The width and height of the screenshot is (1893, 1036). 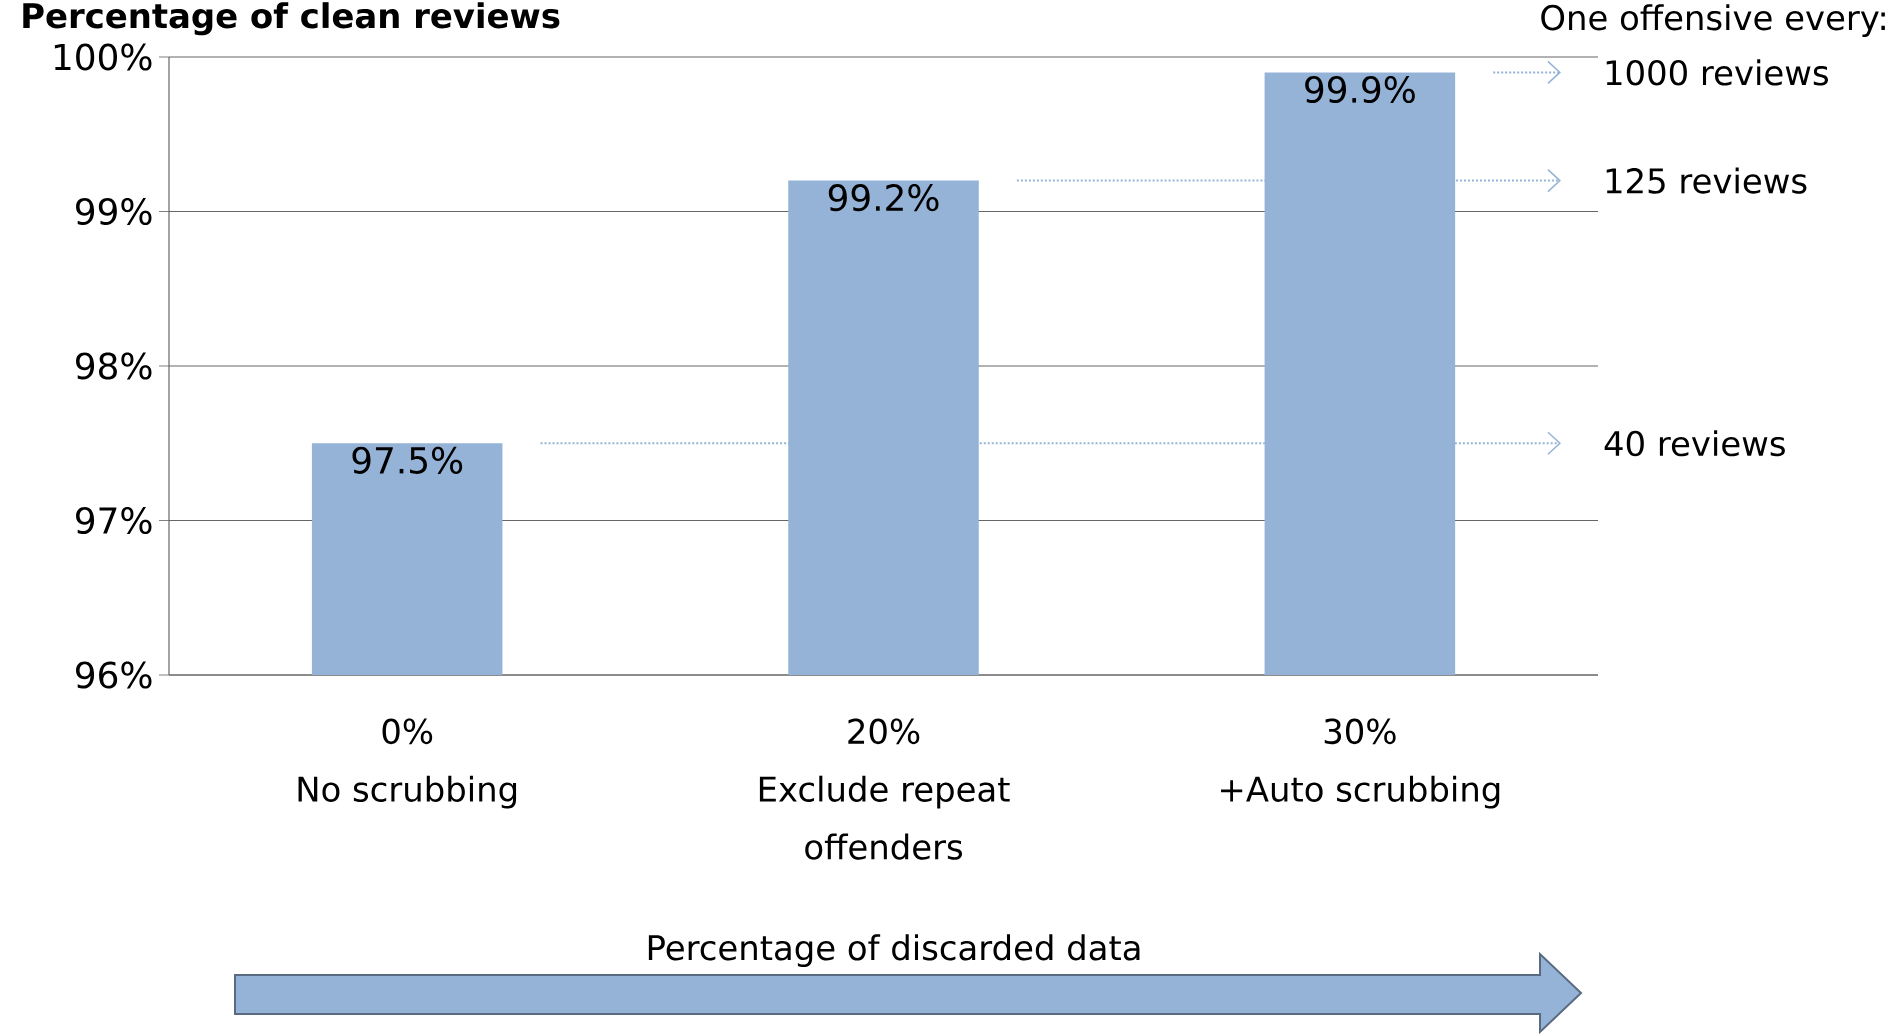 I want to click on text: One offensive every:, so click(x=1713, y=20).